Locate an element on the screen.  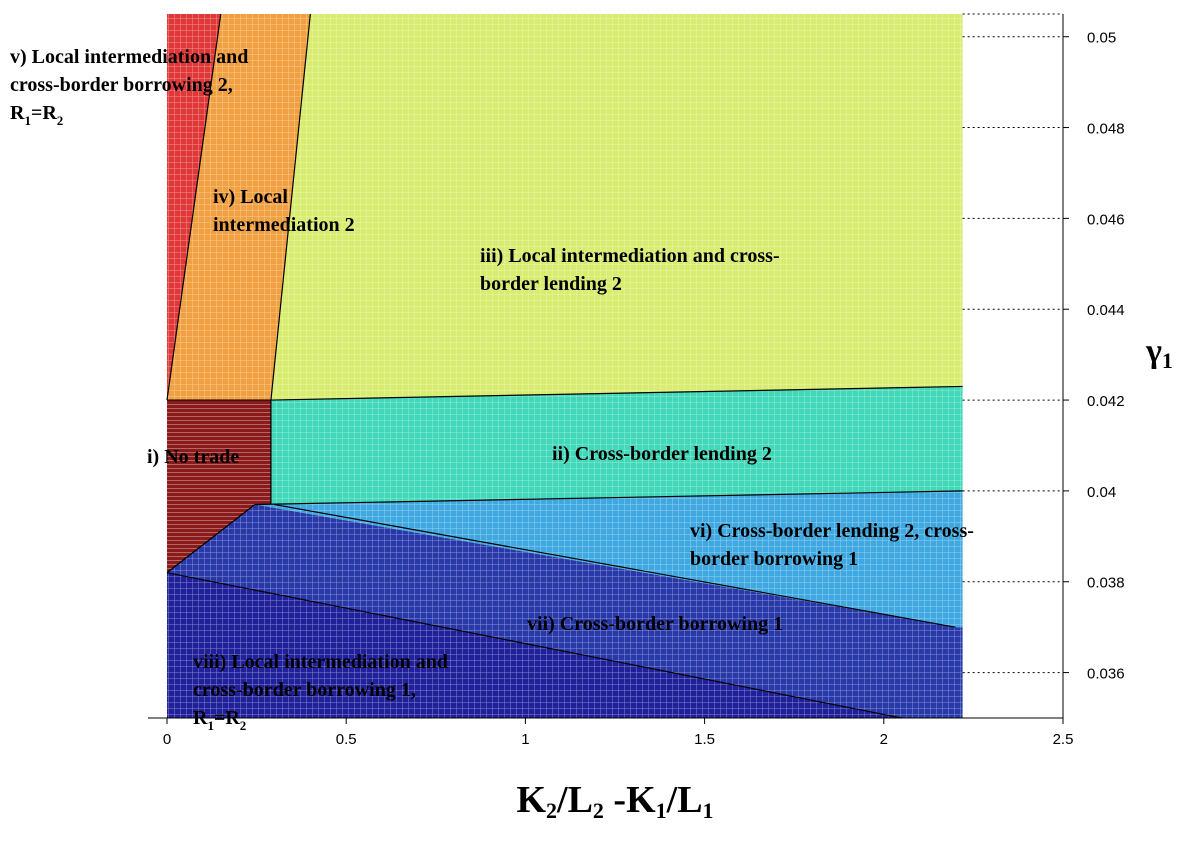
y-tick-label-6: 0.048 is located at coordinates (1106, 129).